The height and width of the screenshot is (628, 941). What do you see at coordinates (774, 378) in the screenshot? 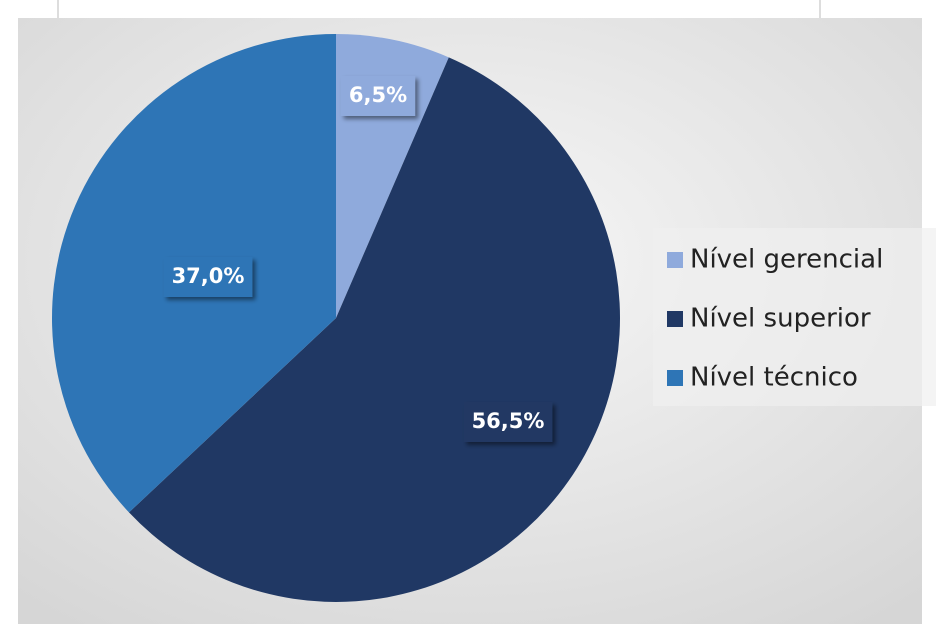
I see `legend-label: Nível técnico` at bounding box center [774, 378].